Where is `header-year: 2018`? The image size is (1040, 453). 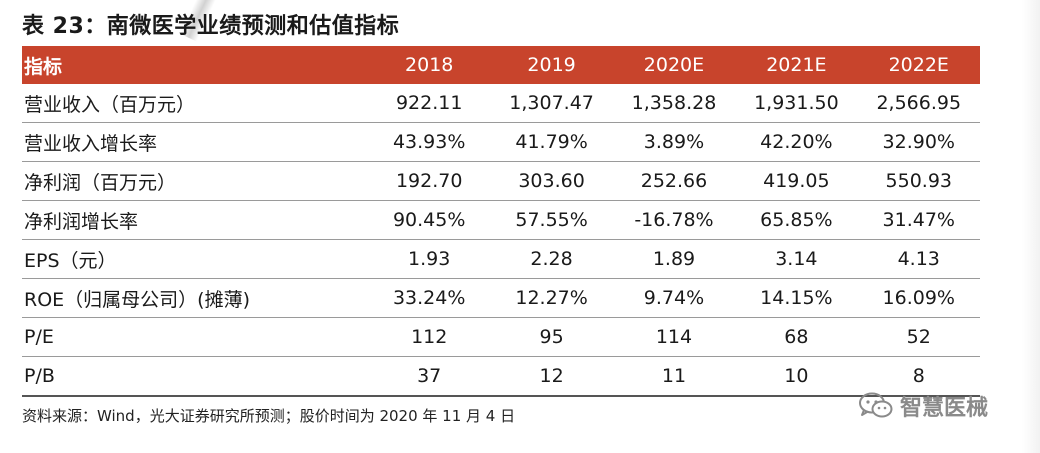
header-year: 2018 is located at coordinates (429, 65).